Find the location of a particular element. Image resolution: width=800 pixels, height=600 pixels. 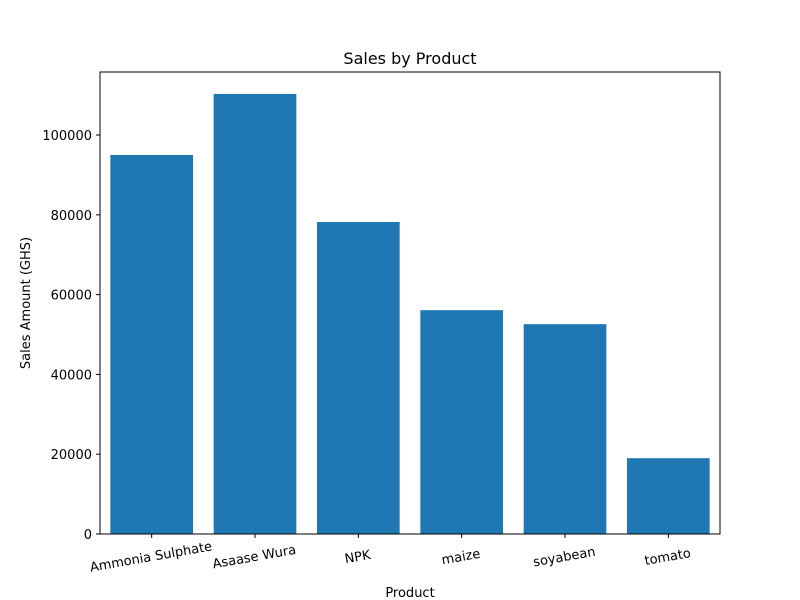

x-tick-label: tomato is located at coordinates (667, 557).